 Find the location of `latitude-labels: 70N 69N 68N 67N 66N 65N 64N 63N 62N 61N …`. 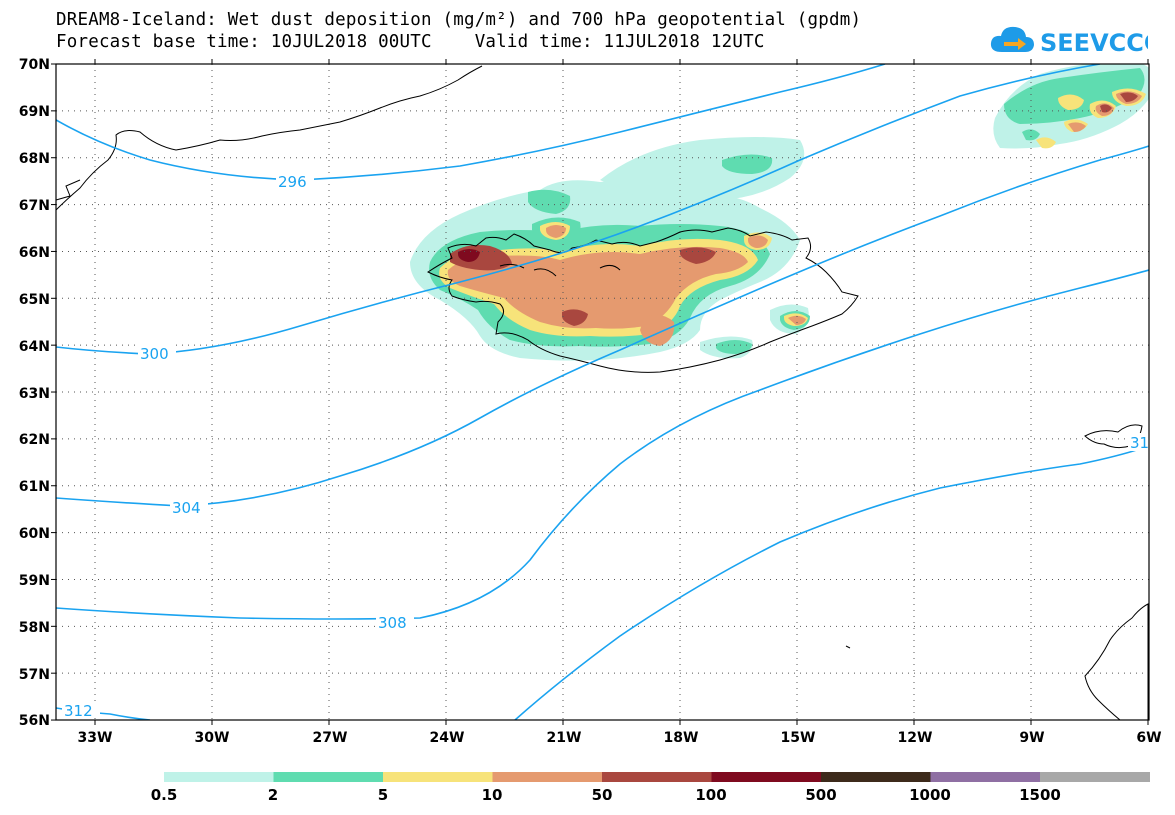

latitude-labels: 70N 69N 68N 67N 66N 65N 64N 63N 62N 61N … is located at coordinates (34, 393).